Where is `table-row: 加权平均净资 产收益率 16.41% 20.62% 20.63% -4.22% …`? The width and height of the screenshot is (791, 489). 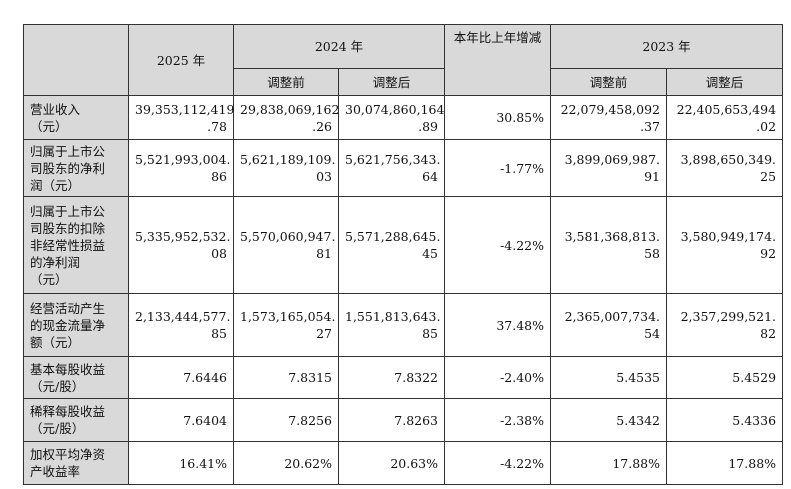
table-row: 加权平均净资 产收益率 16.41% 20.62% 20.63% -4.22% … is located at coordinates (403, 463).